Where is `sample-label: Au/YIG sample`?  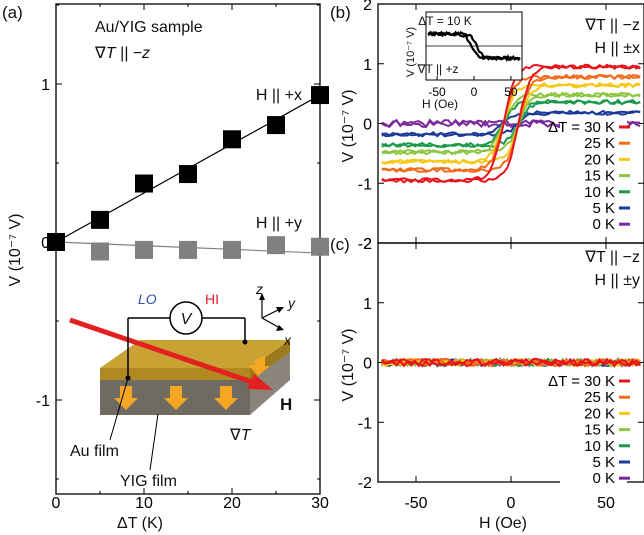
sample-label: Au/YIG sample is located at coordinates (149, 27).